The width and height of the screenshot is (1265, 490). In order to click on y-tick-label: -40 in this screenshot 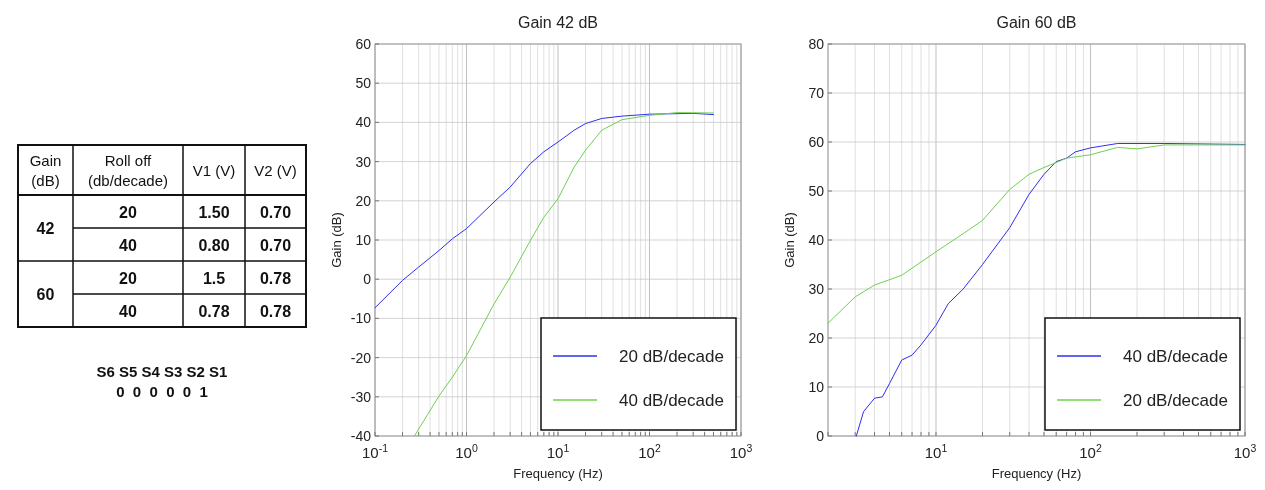, I will do `click(361, 436)`.